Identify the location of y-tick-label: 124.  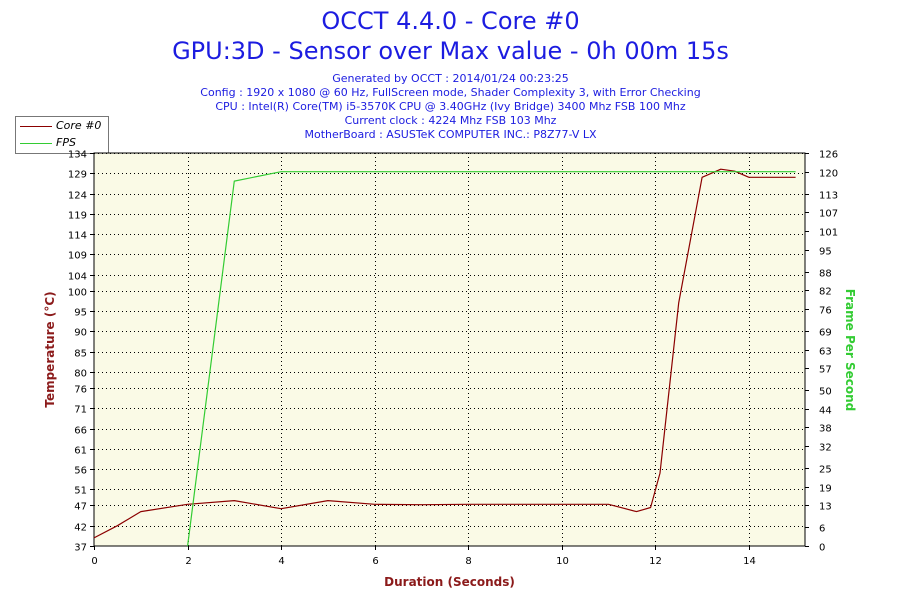
(77, 196).